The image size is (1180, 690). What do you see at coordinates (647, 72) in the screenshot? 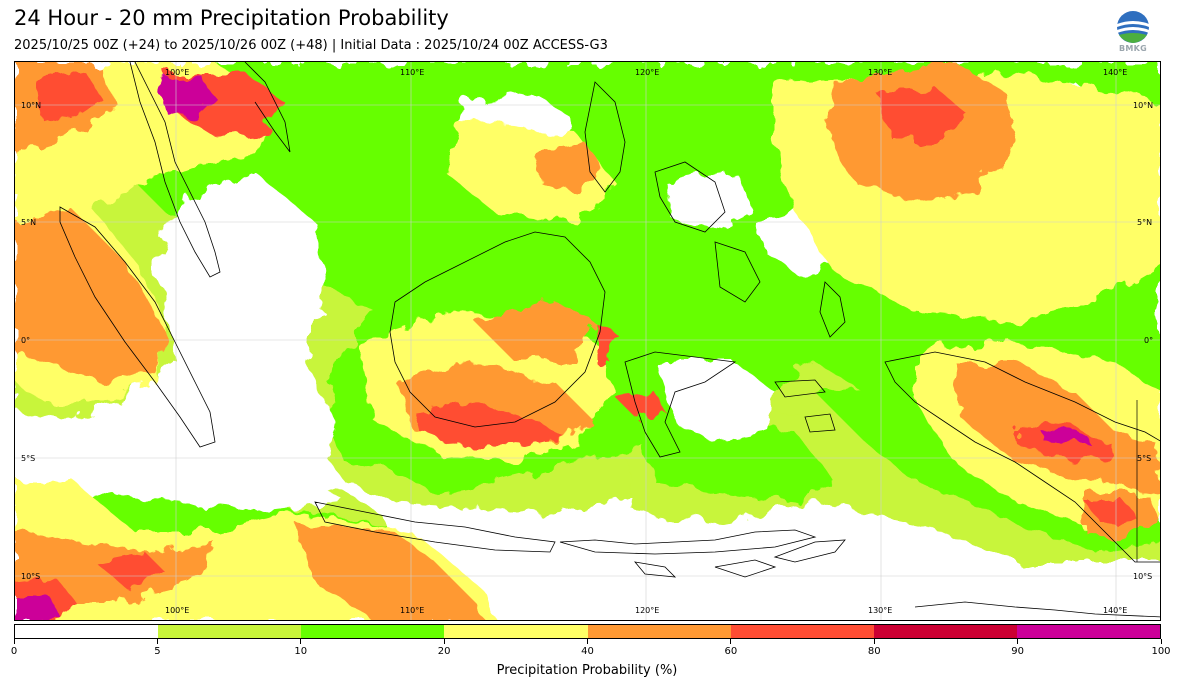
I see `lon-label-top: 120°E` at bounding box center [647, 72].